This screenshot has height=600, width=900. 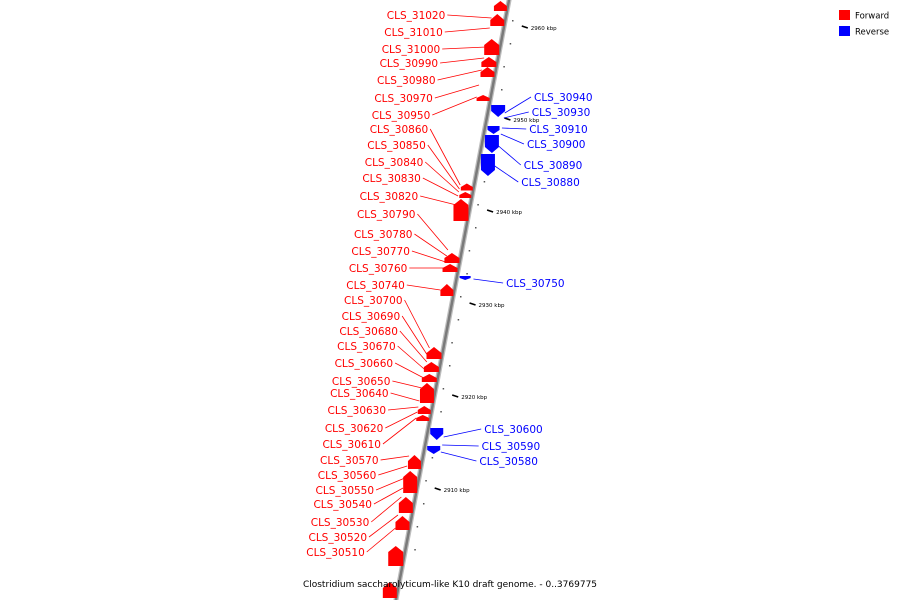 What do you see at coordinates (345, 491) in the screenshot?
I see `gene-label: CLS_30550` at bounding box center [345, 491].